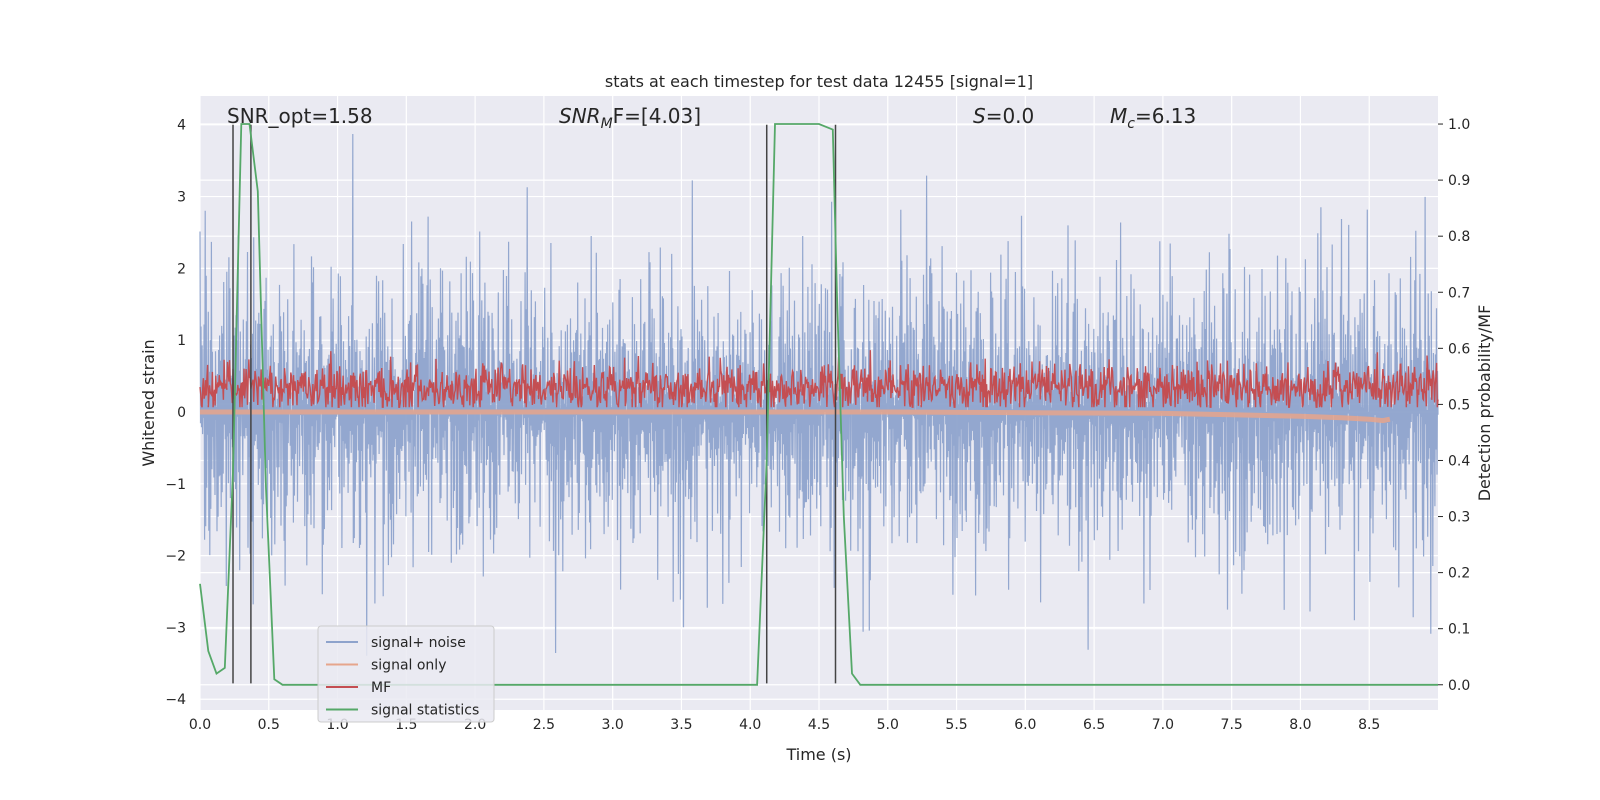  I want to click on series-line-mf, so click(819, 379).